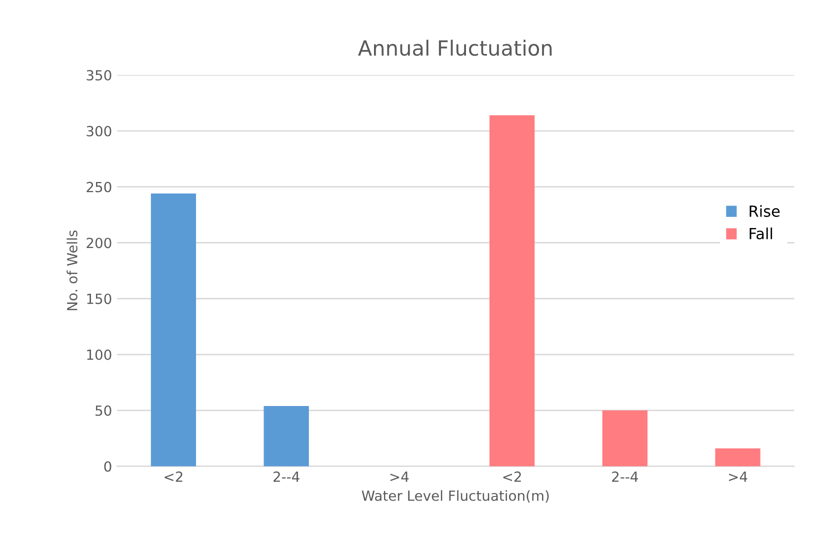  Describe the element at coordinates (99, 187) in the screenshot. I see `y-tick-label: 250` at that location.